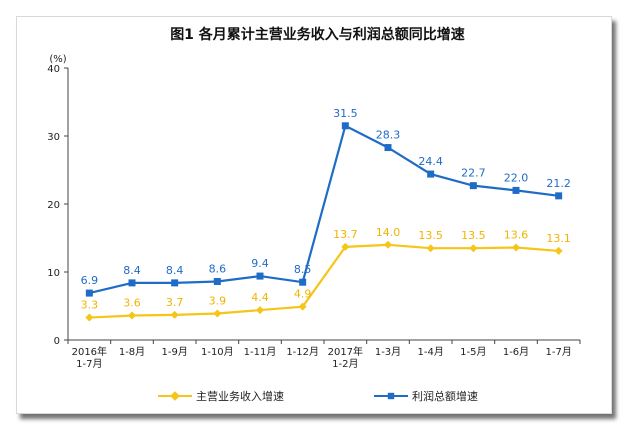 The height and width of the screenshot is (436, 635). What do you see at coordinates (345, 234) in the screenshot?
I see `data-label-revenue: 13.7` at bounding box center [345, 234].